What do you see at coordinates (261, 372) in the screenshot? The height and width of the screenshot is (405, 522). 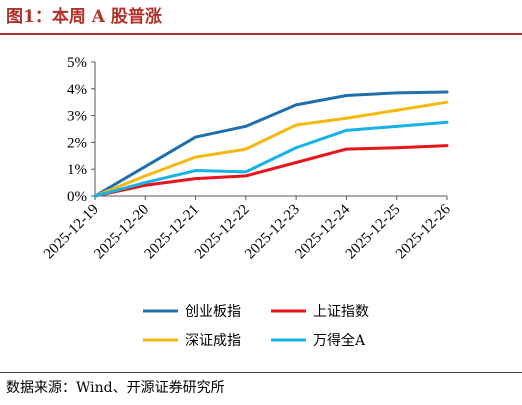 I see `footer-divider` at bounding box center [261, 372].